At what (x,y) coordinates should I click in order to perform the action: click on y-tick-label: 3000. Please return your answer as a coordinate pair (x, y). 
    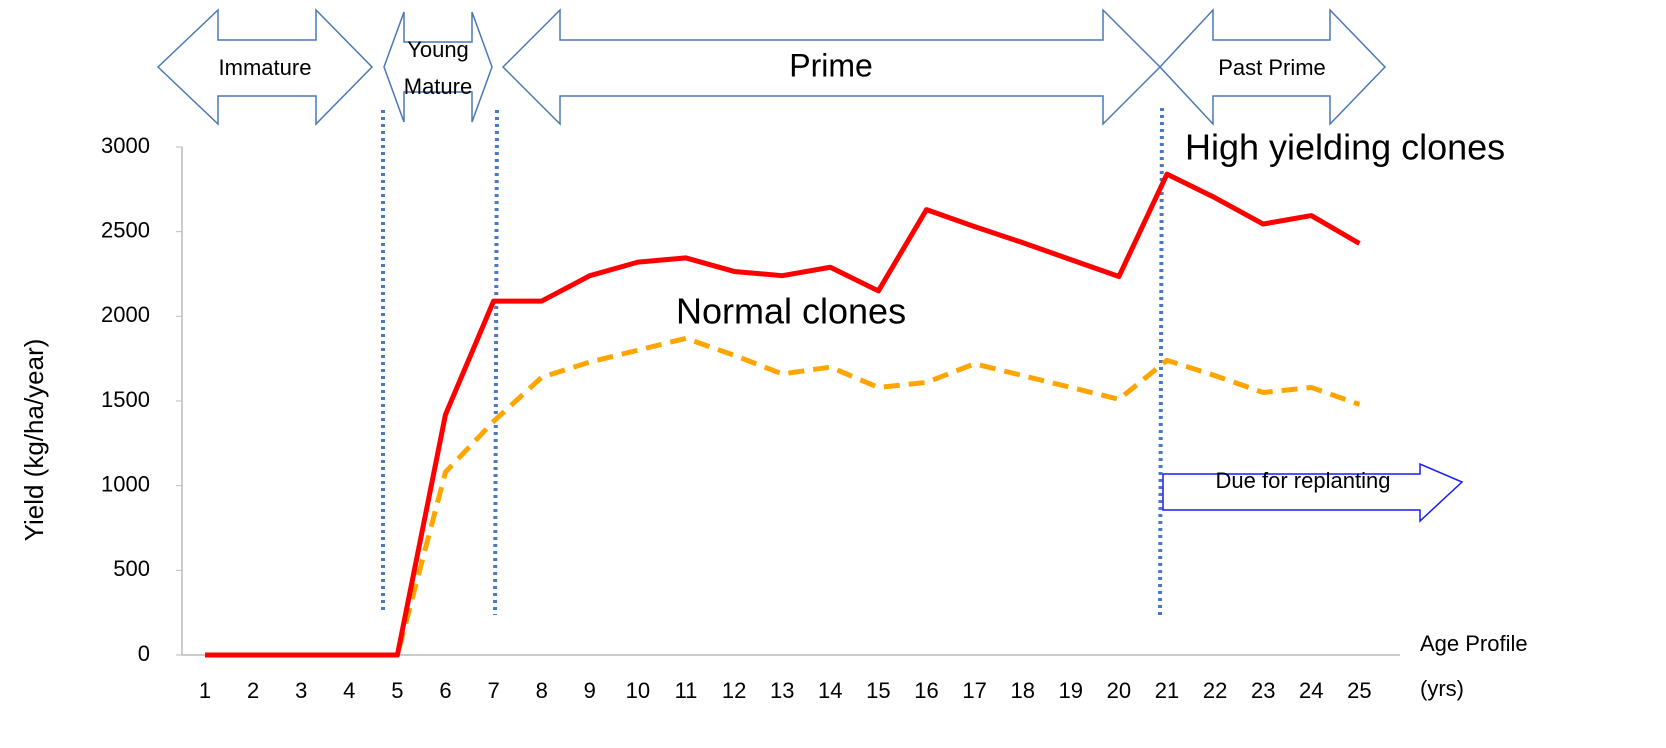
    Looking at the image, I should click on (125, 145).